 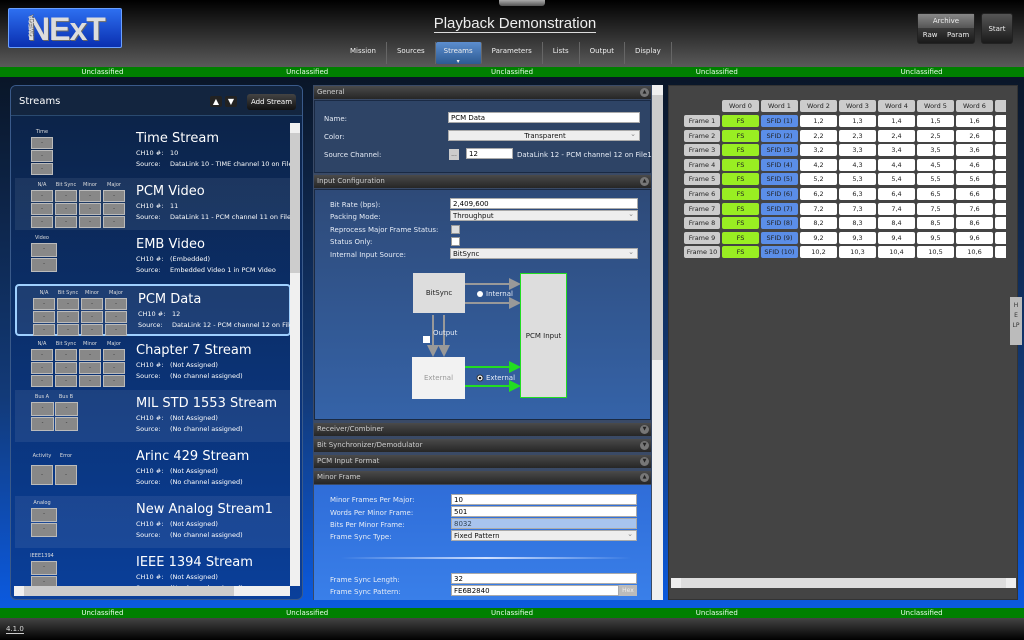 What do you see at coordinates (930, 35) in the screenshot?
I see `raw-button: Raw` at bounding box center [930, 35].